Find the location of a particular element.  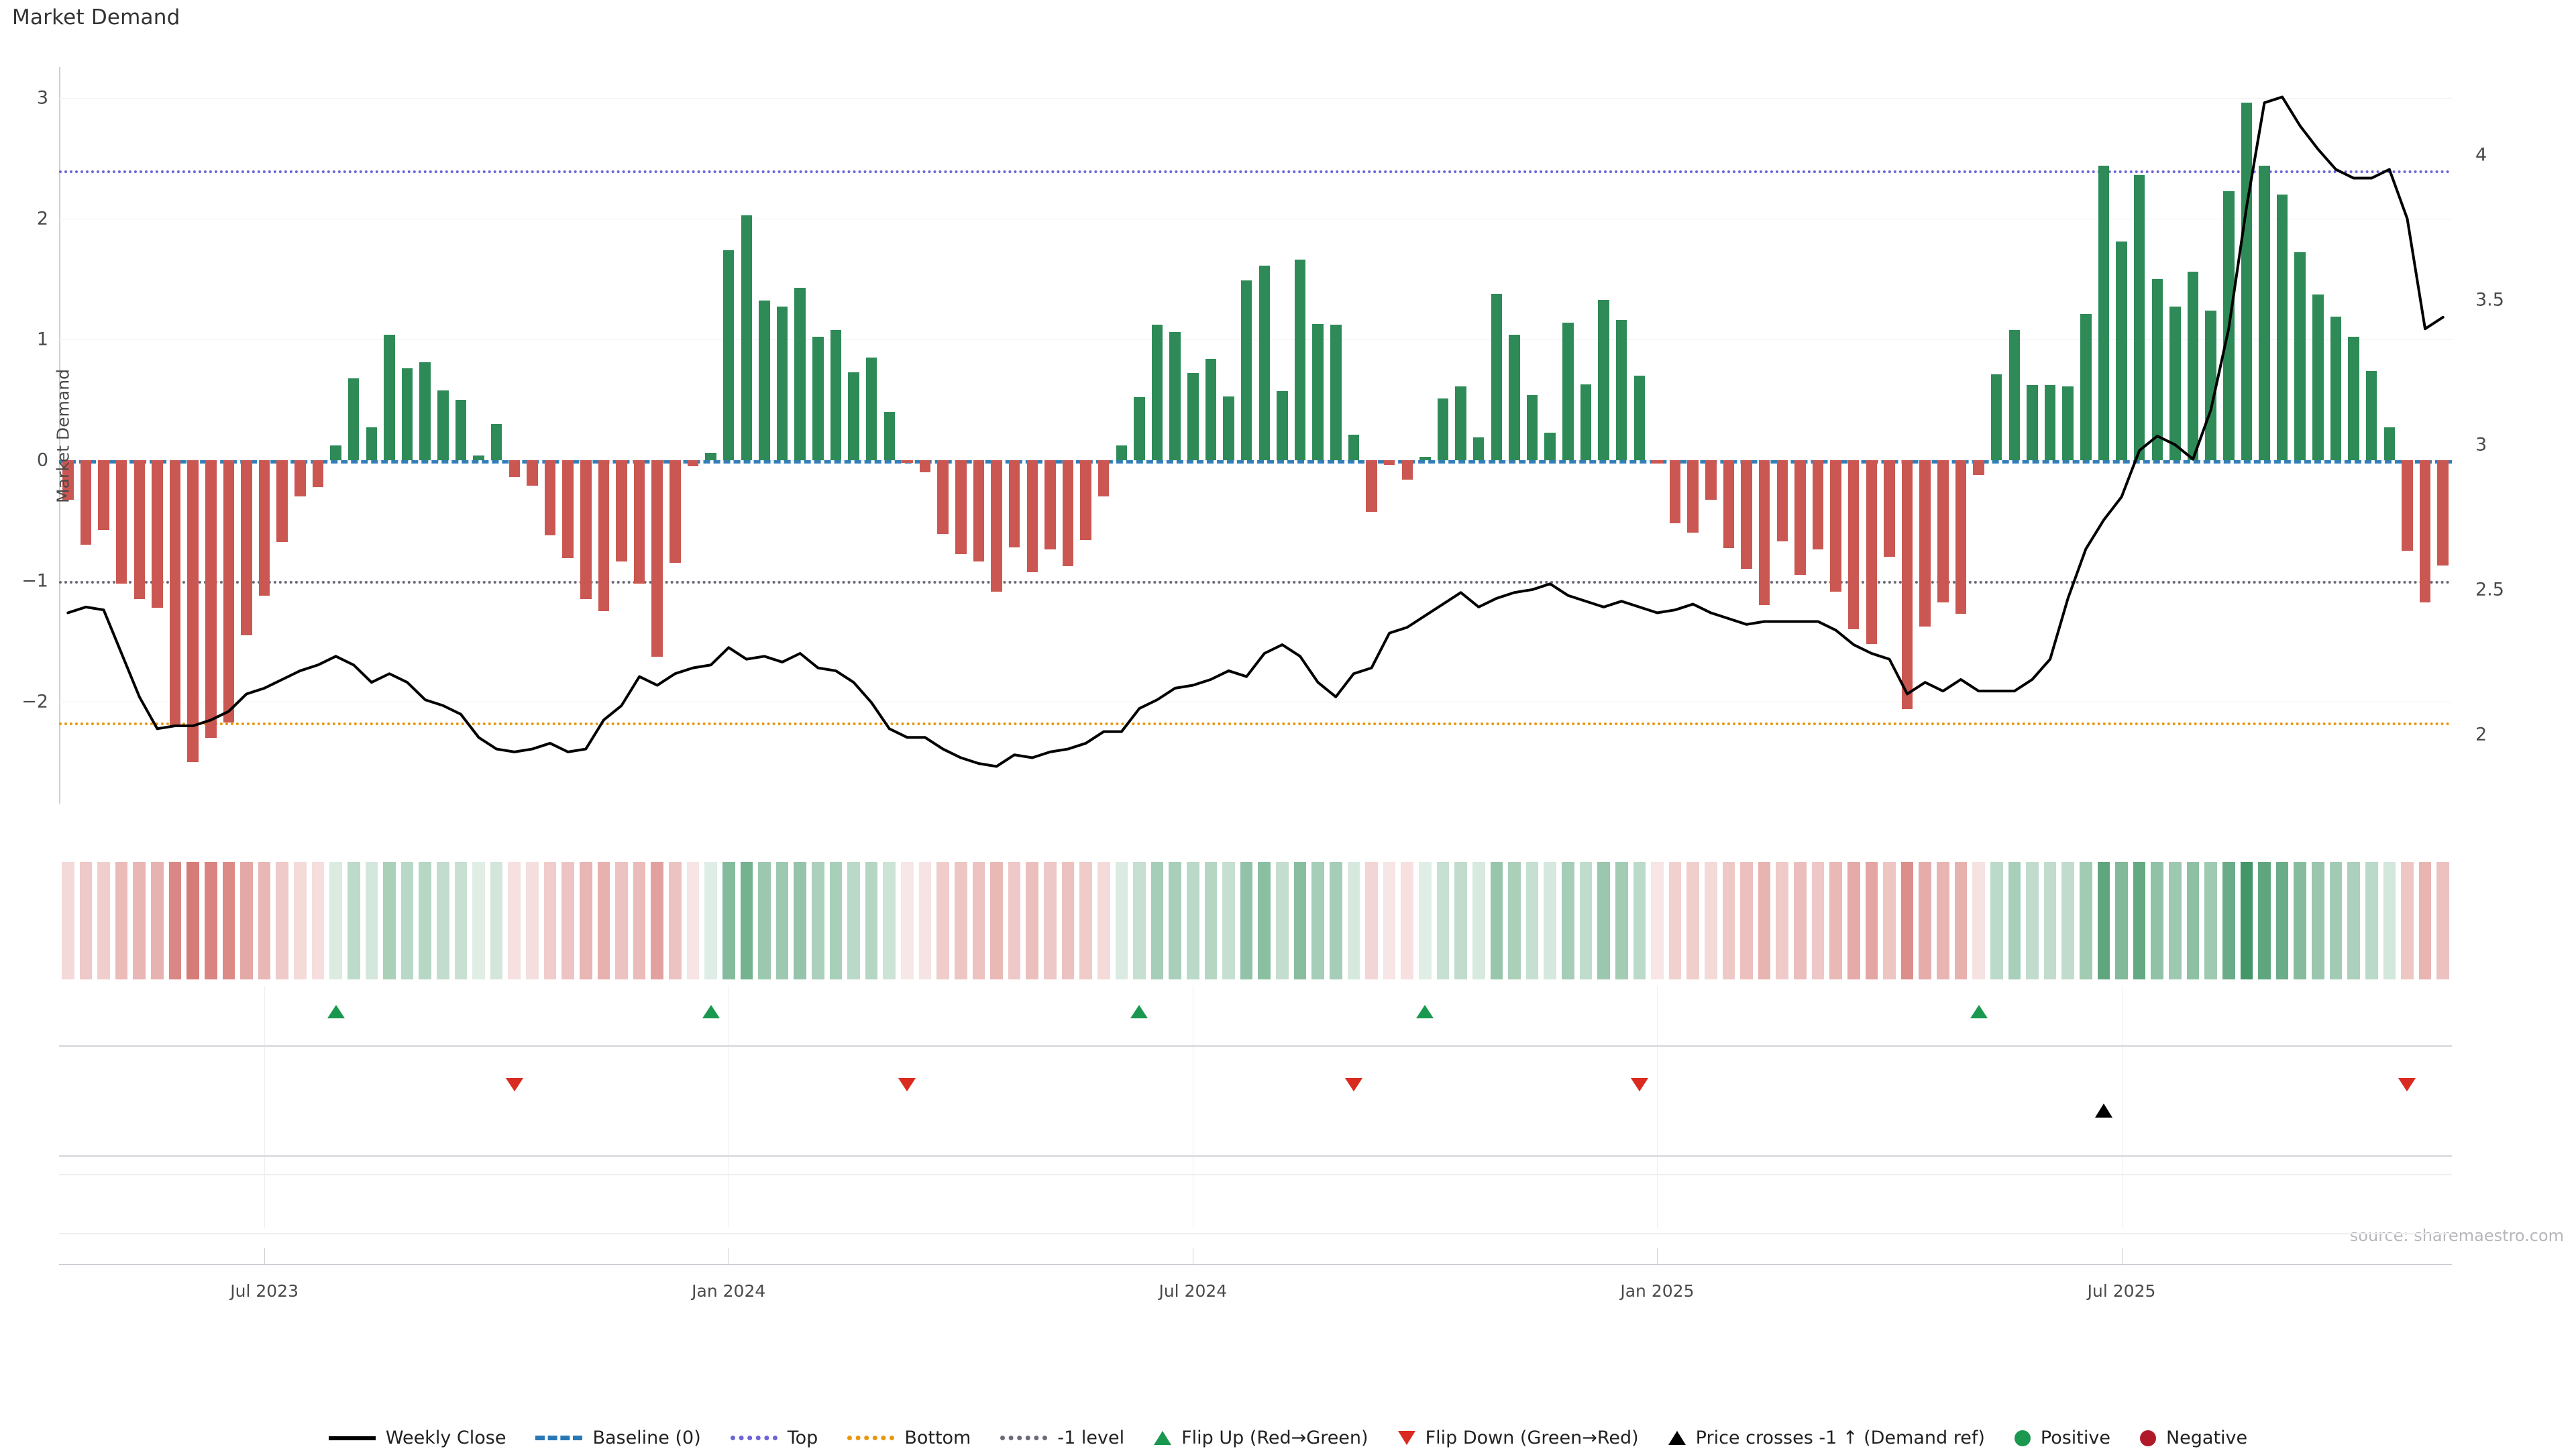

x-axis-tick-label: Jan 2025 is located at coordinates (1657, 1291).